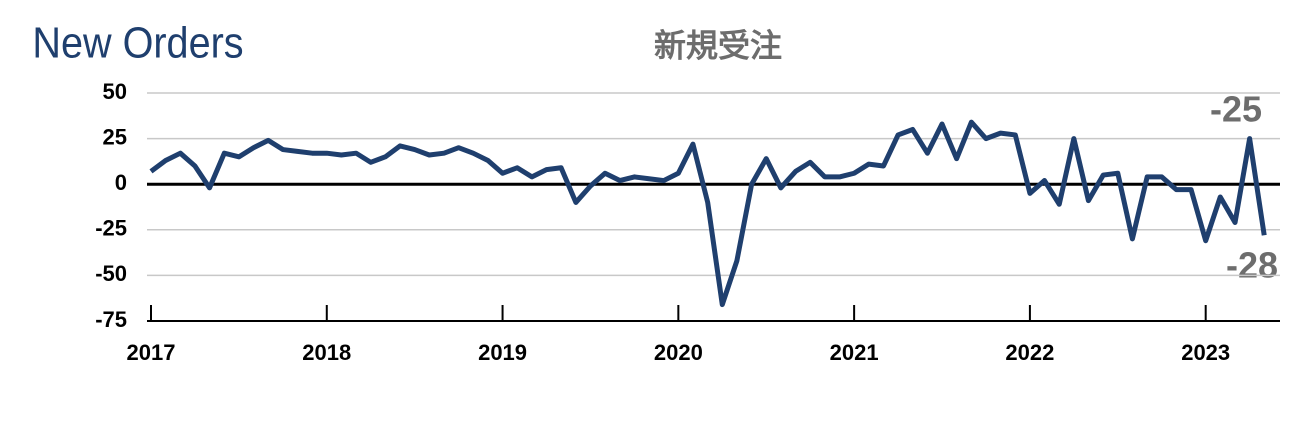 Image resolution: width=1314 pixels, height=429 pixels. Describe the element at coordinates (137, 42) in the screenshot. I see `chart-title: New Orders` at that location.